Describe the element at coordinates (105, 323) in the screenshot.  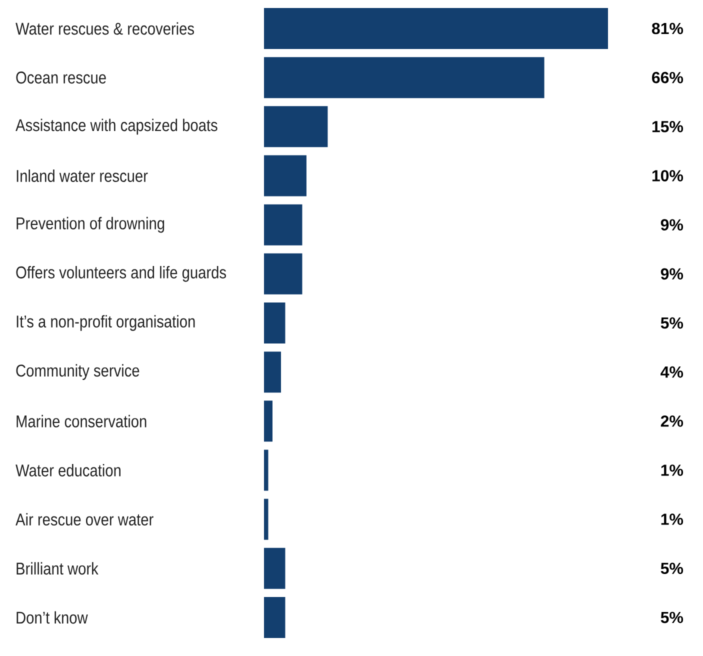
I see `y-tick-label: It’s a non-profit organisation` at that location.